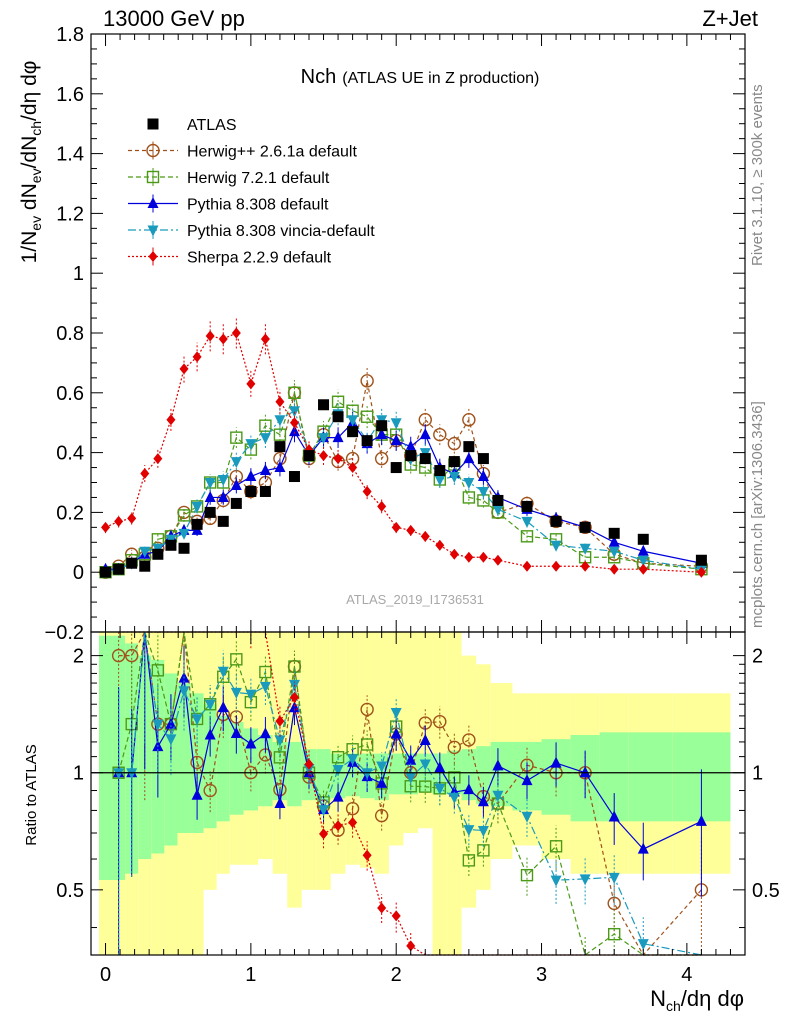 This screenshot has width=786, height=1029. Describe the element at coordinates (78, 657) in the screenshot. I see `ratio-tick-label-left: 2` at that location.